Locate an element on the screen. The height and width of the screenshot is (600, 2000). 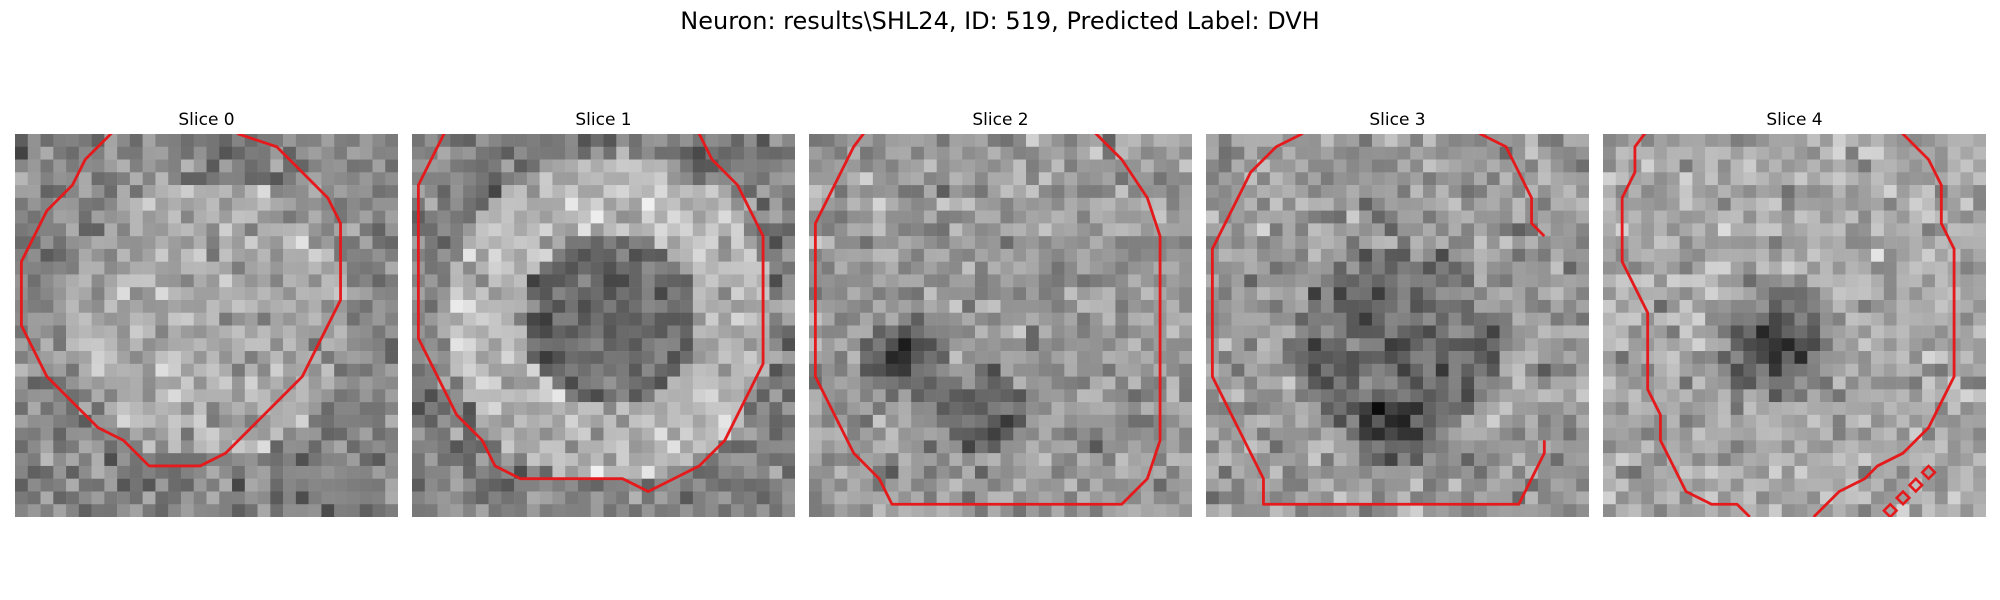
slice-image is located at coordinates (1000, 325).